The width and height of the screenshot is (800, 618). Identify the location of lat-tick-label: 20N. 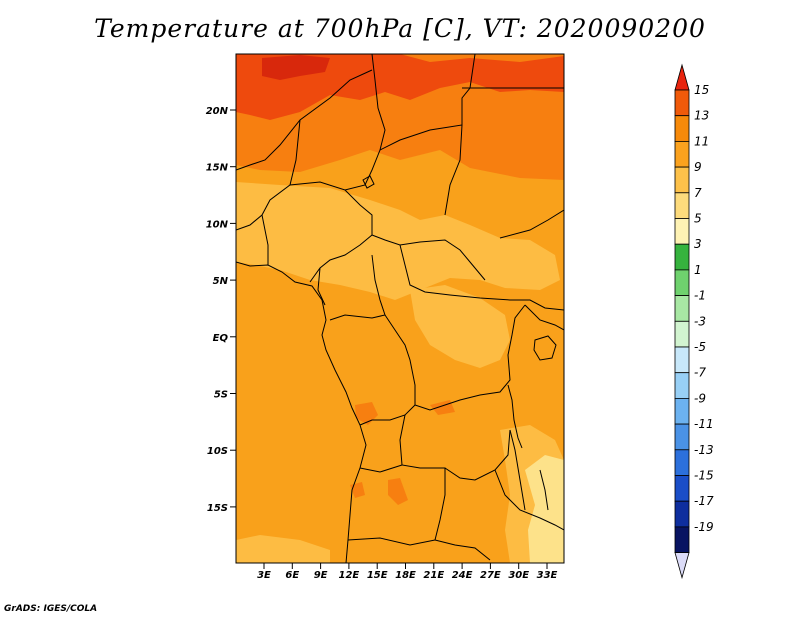
(217, 111).